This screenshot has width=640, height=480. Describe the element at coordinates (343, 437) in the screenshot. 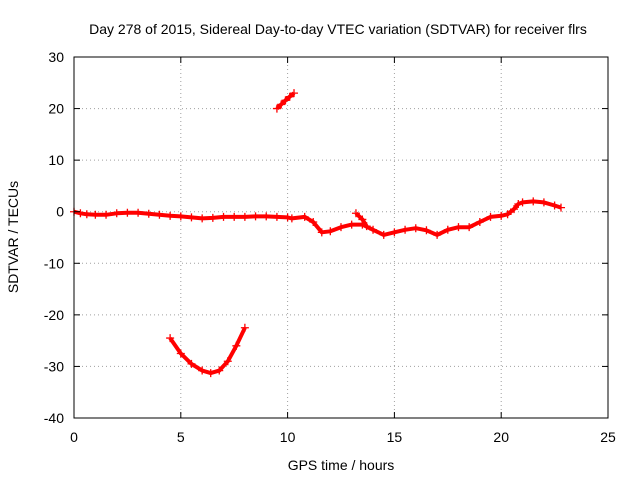

I see `x-tick-labels: 0 5 10 15 20 25` at that location.